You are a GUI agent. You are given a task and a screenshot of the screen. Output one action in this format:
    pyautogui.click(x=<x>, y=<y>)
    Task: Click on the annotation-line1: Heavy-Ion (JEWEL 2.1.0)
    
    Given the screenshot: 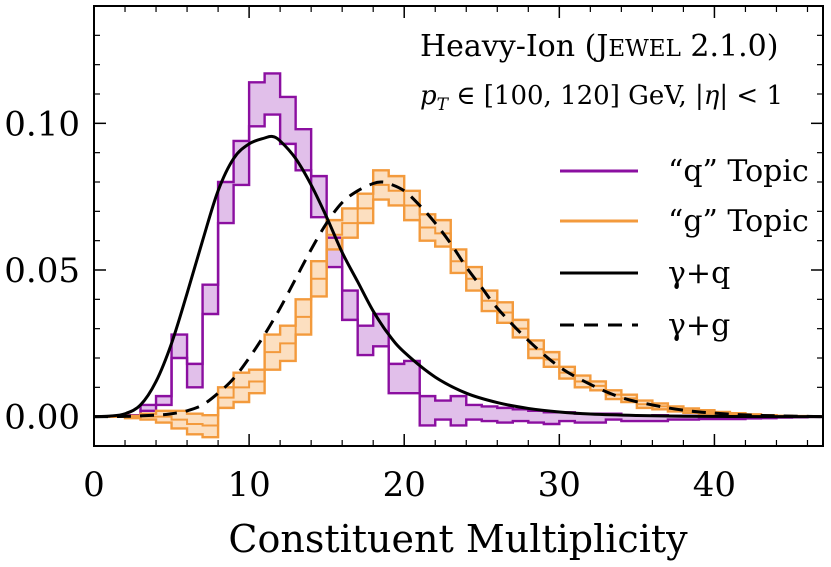 What is the action you would take?
    pyautogui.click(x=599, y=46)
    